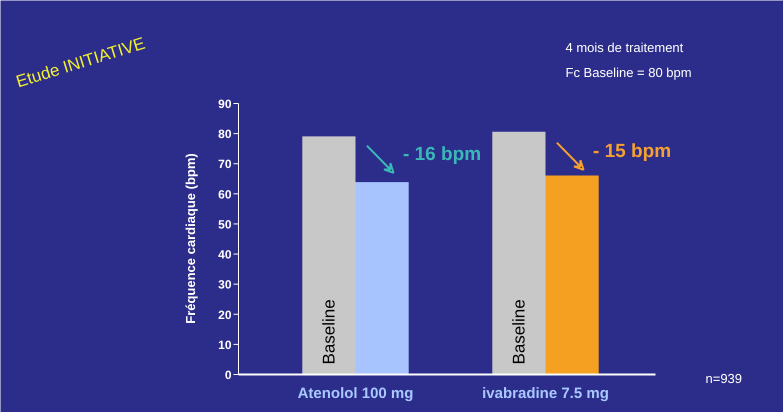  Describe the element at coordinates (225, 224) in the screenshot. I see `y-tick-label: 50` at that location.